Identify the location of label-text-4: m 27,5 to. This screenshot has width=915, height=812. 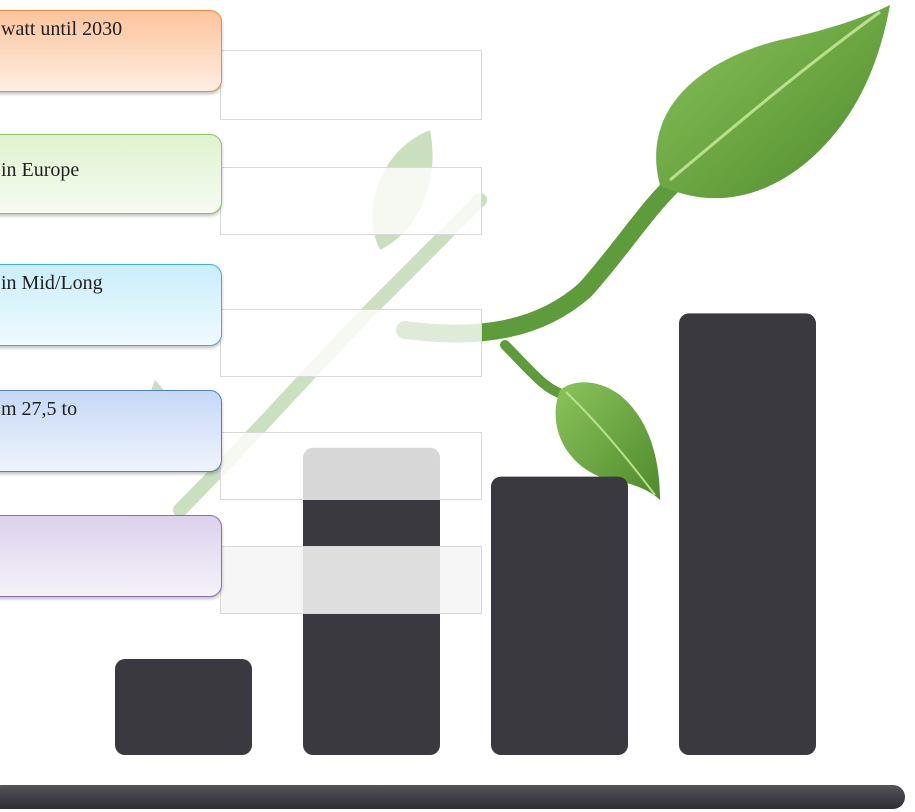
(39, 409).